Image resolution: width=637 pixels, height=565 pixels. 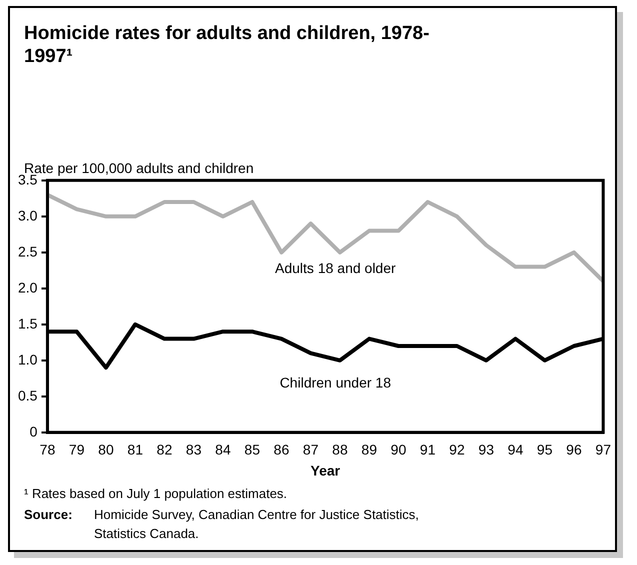 I want to click on x-tick-label: 93, so click(x=486, y=450).